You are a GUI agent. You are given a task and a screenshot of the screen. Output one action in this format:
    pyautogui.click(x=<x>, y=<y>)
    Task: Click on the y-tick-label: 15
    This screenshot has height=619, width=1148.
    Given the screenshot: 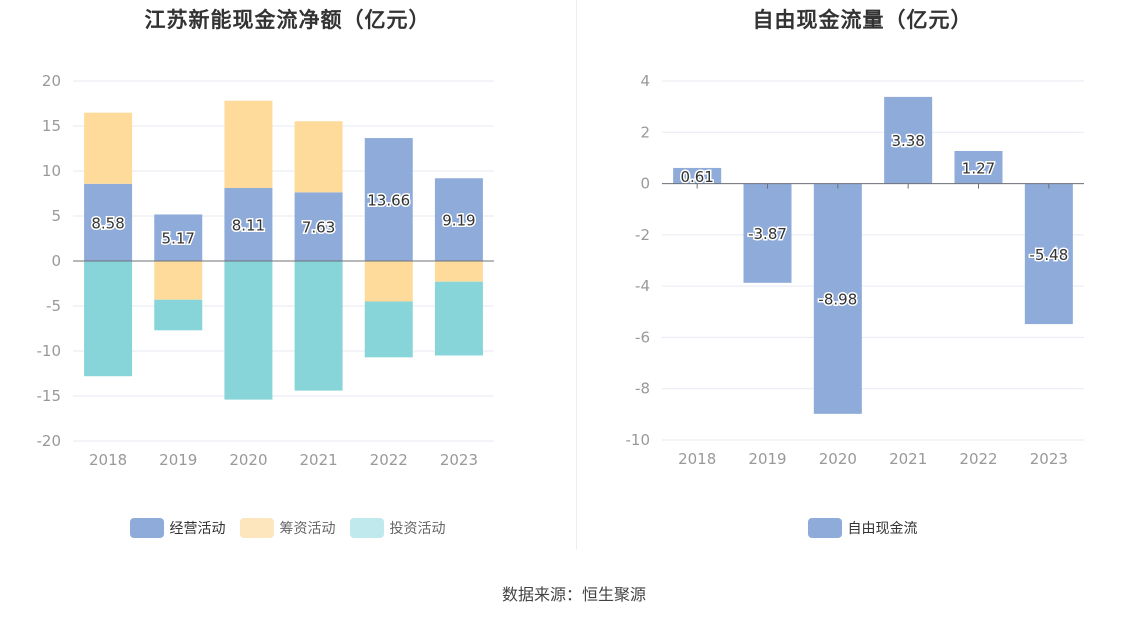 What is the action you would take?
    pyautogui.click(x=51, y=126)
    